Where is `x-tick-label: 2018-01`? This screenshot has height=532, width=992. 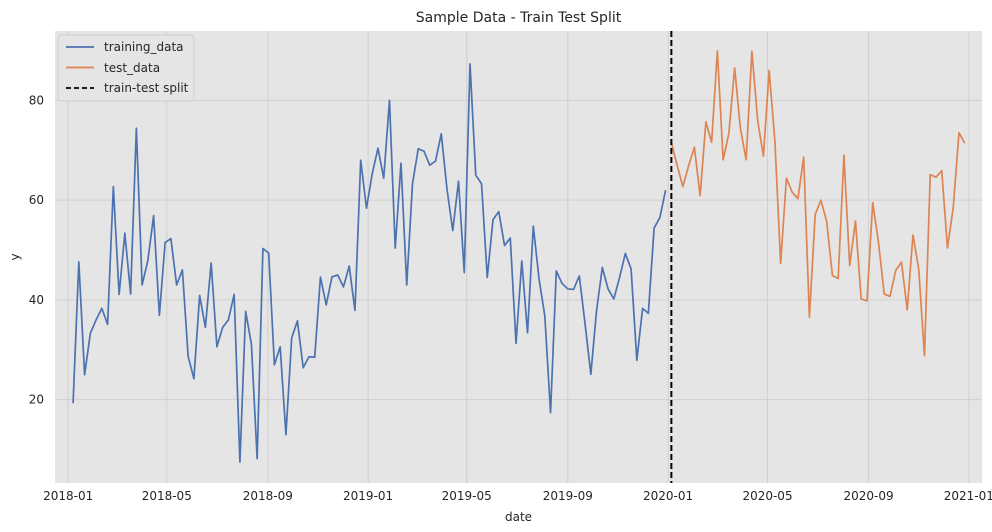
x-tick-label: 2018-01 is located at coordinates (68, 496).